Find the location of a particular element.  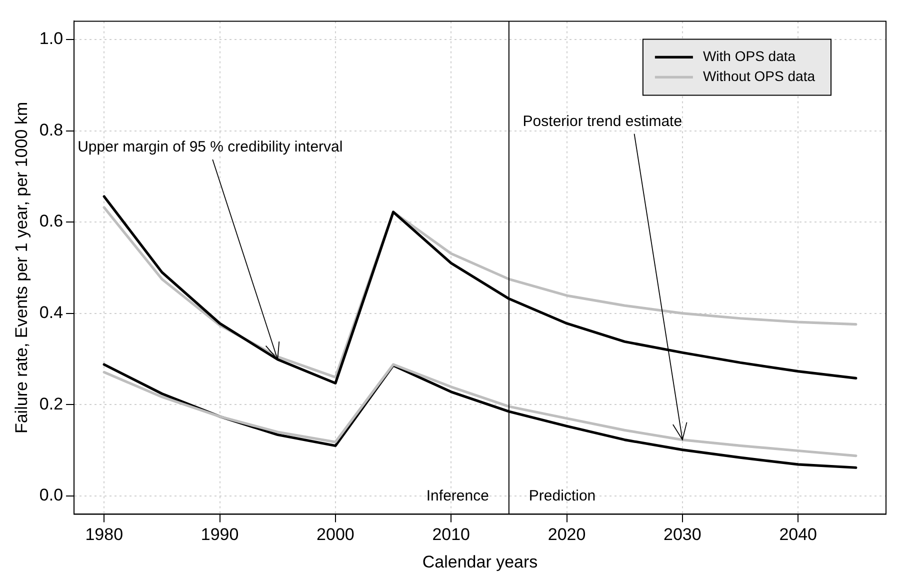

x-tick-label: 2020 is located at coordinates (567, 534).